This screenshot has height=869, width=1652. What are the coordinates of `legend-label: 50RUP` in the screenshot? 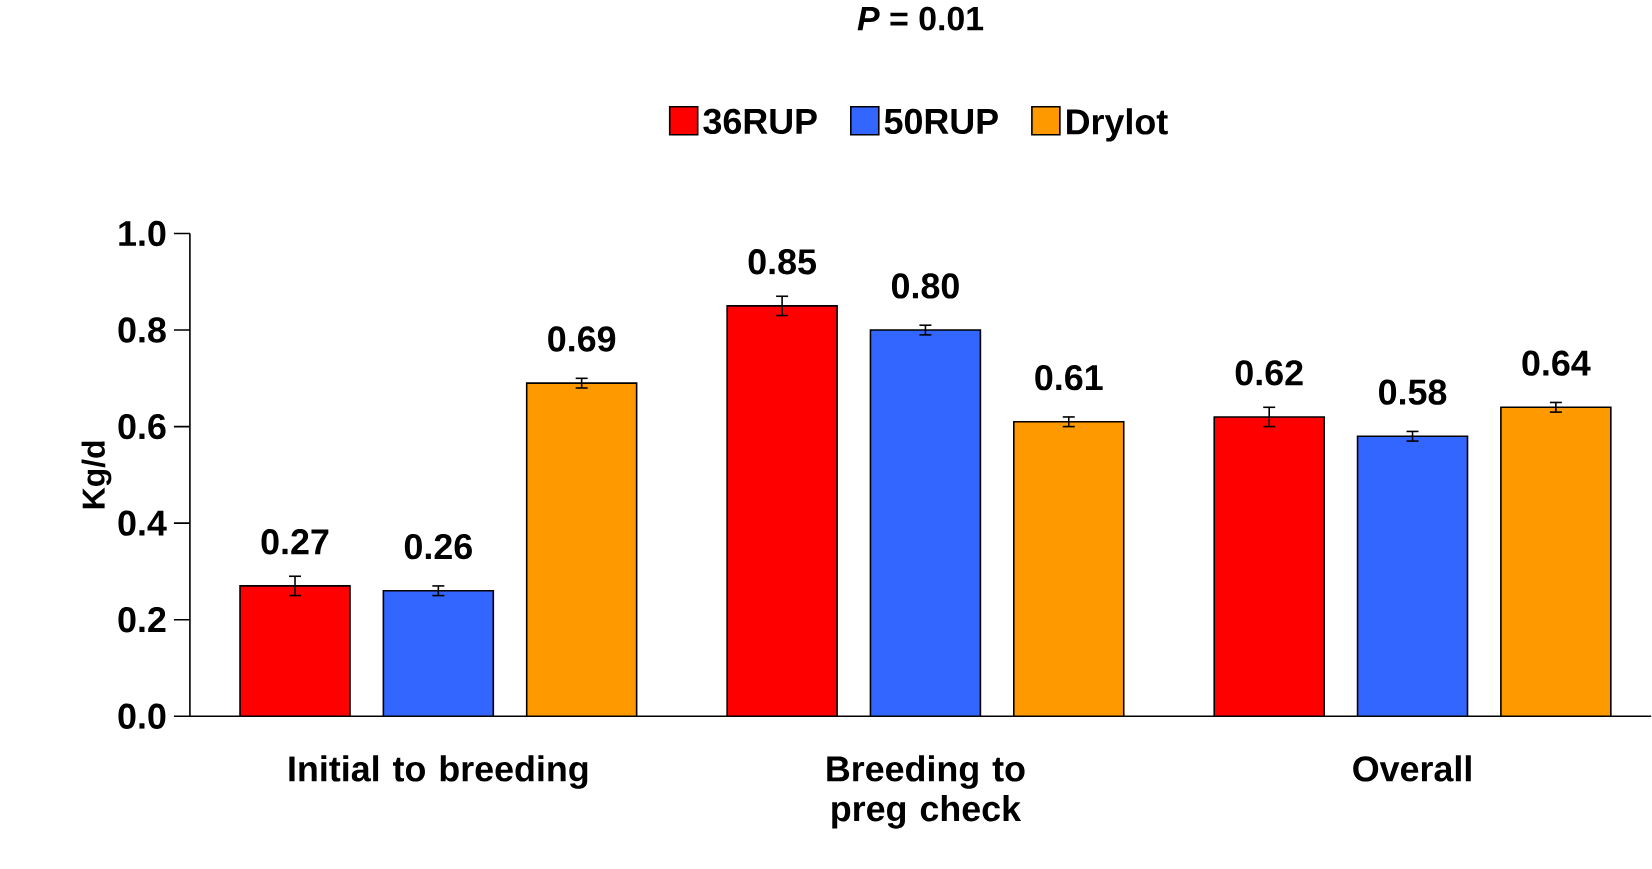 It's located at (941, 121).